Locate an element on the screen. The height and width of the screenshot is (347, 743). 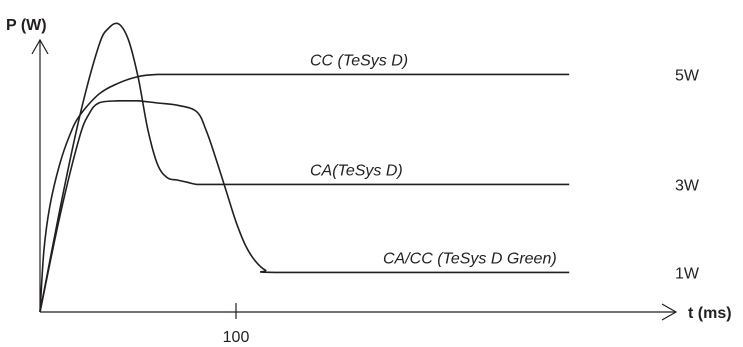
series-name-label-1: CA(TeSys D) is located at coordinates (356, 170).